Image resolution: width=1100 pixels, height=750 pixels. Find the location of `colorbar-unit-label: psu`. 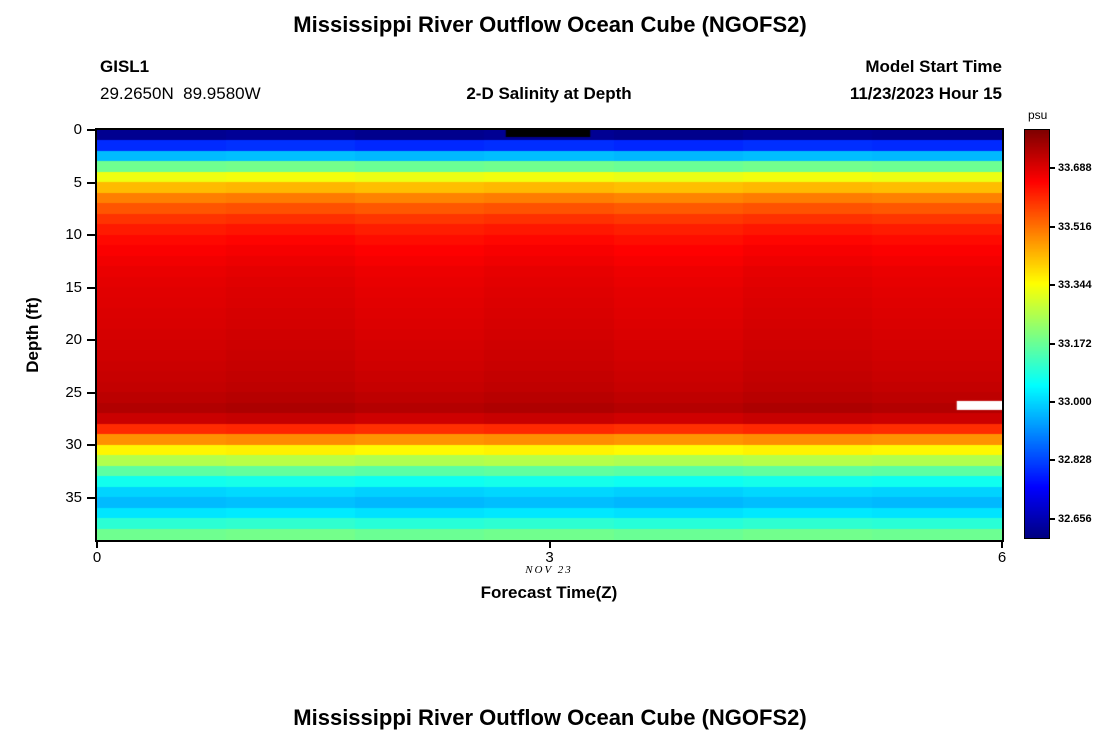

colorbar-unit-label: psu is located at coordinates (1038, 115).